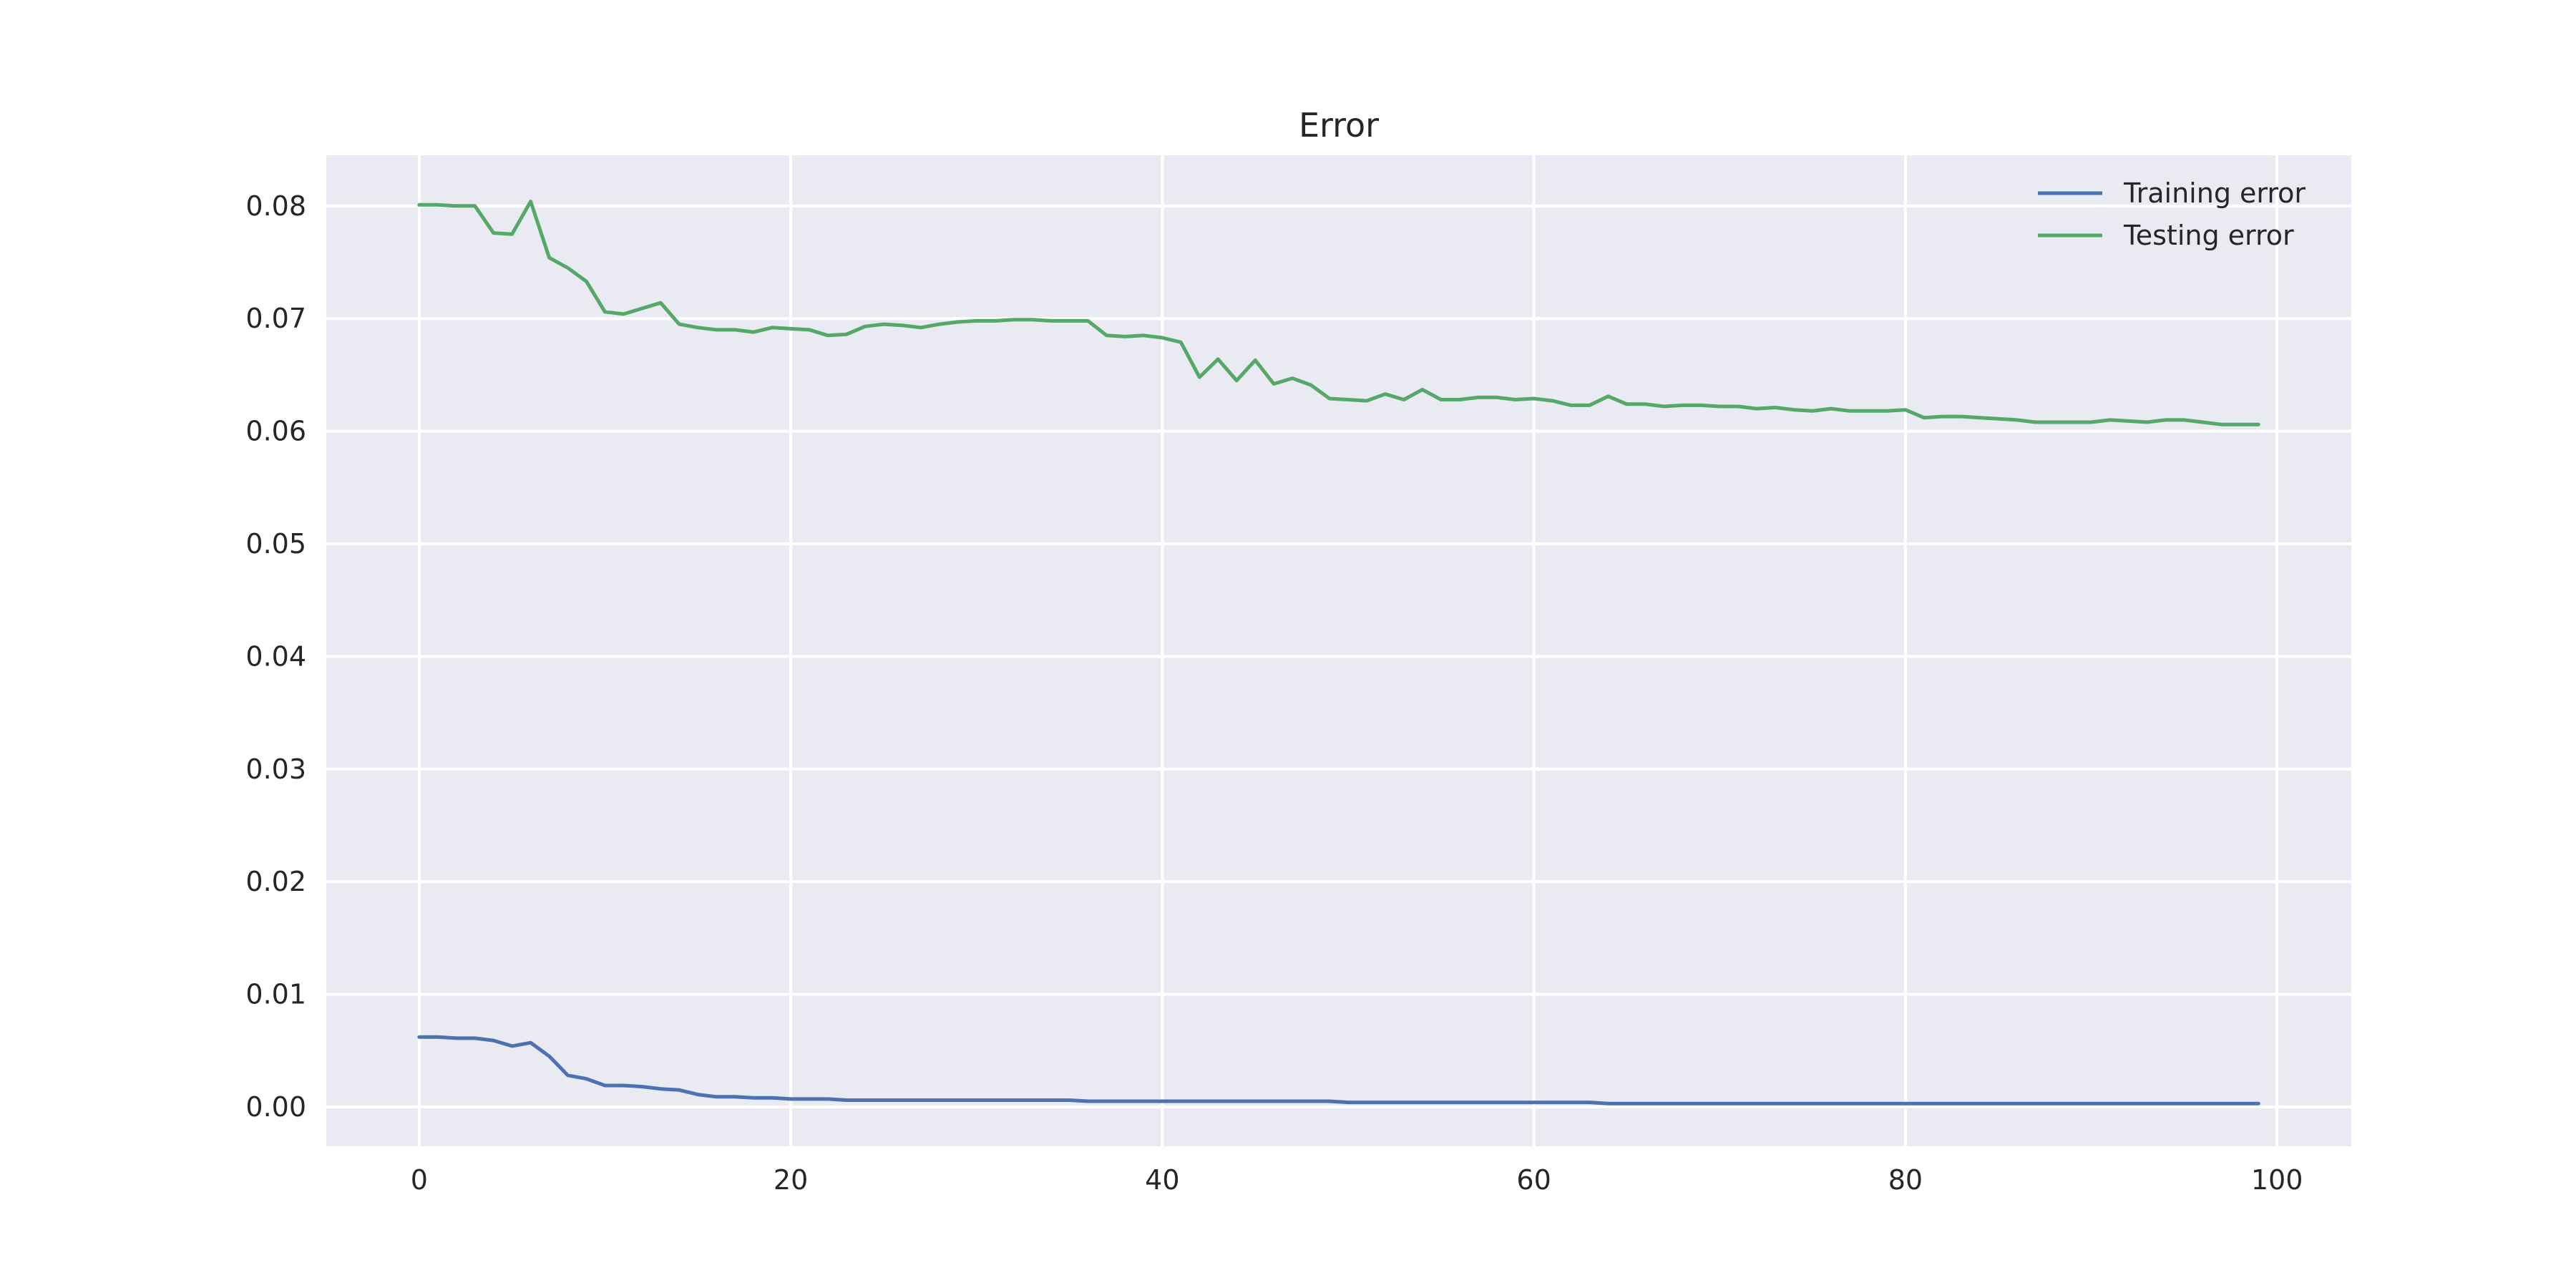  I want to click on x-tick-label: 0, so click(419, 1180).